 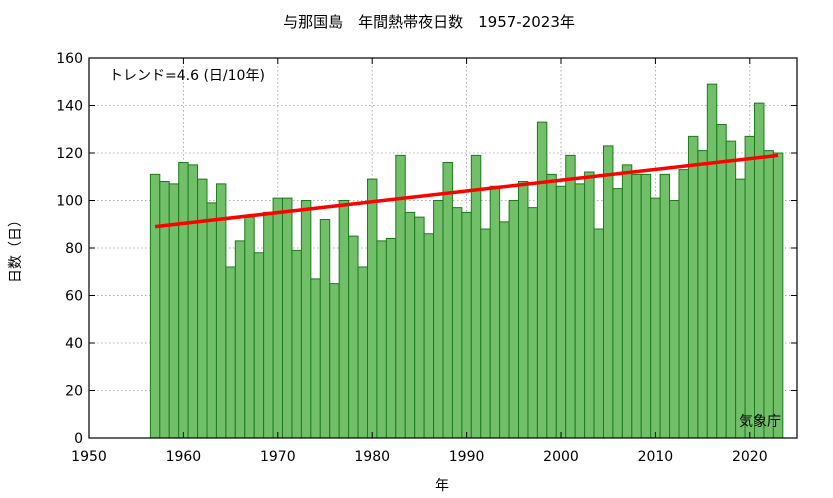 What do you see at coordinates (259, 345) in the screenshot?
I see `bar-1968` at bounding box center [259, 345].